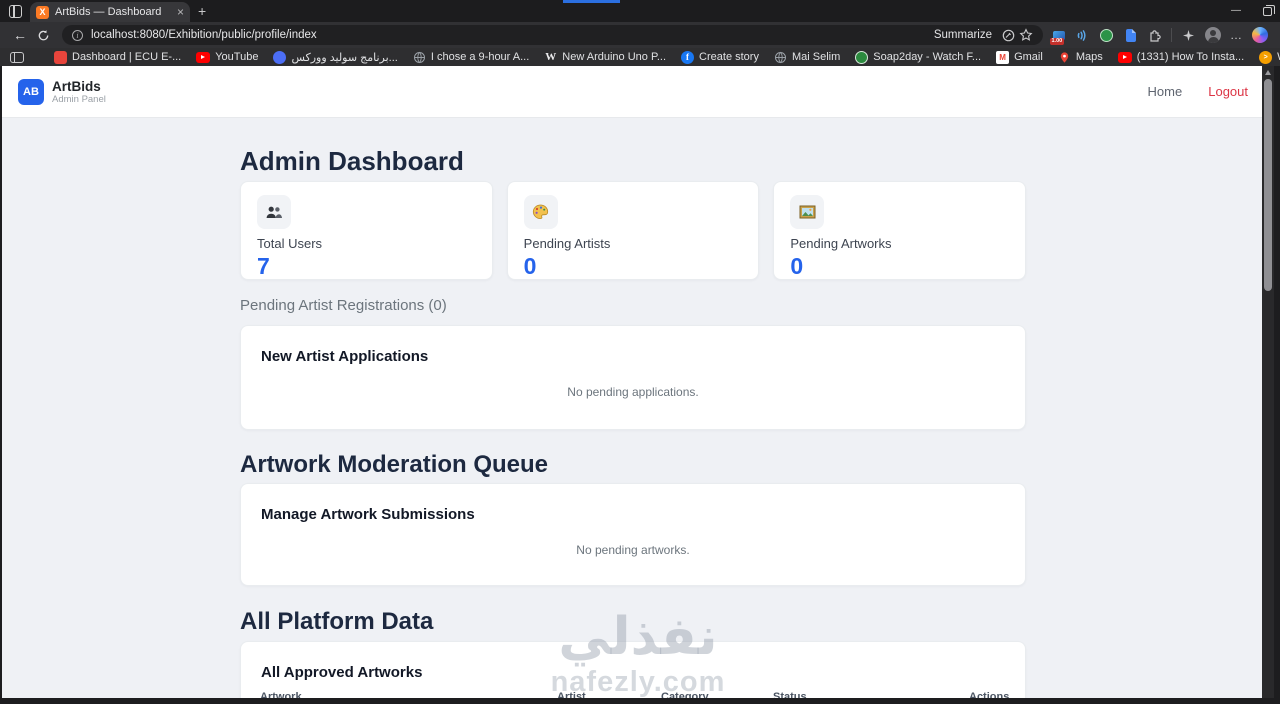 The width and height of the screenshot is (1280, 704). I want to click on stat-label: Pending Artworks, so click(841, 243).